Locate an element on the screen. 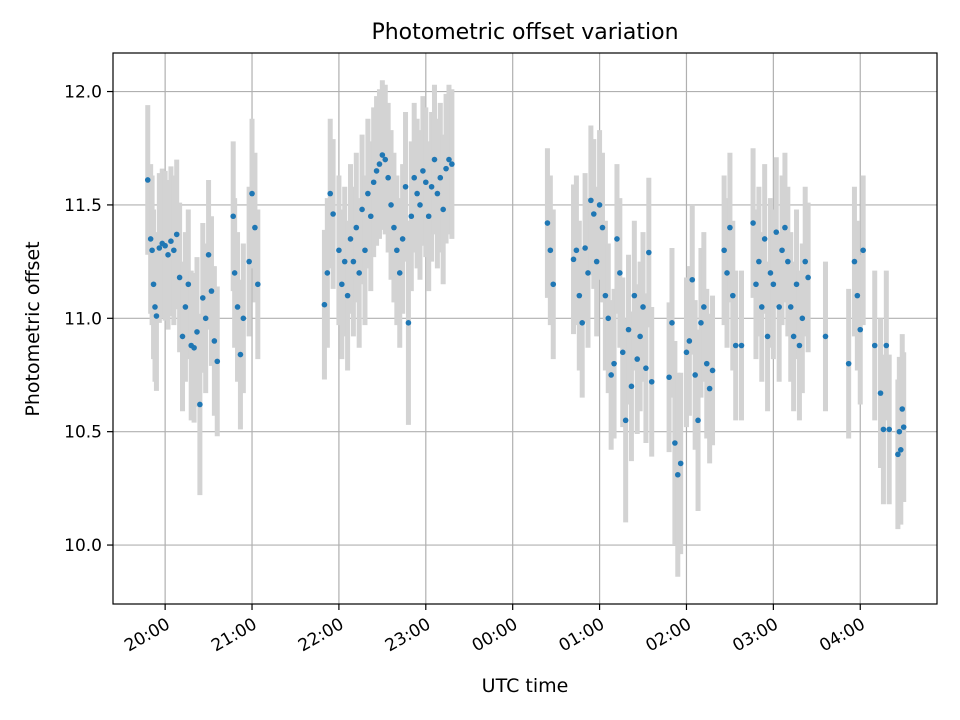 The image size is (960, 720). chart-title: Photometric offset variation is located at coordinates (524, 32).